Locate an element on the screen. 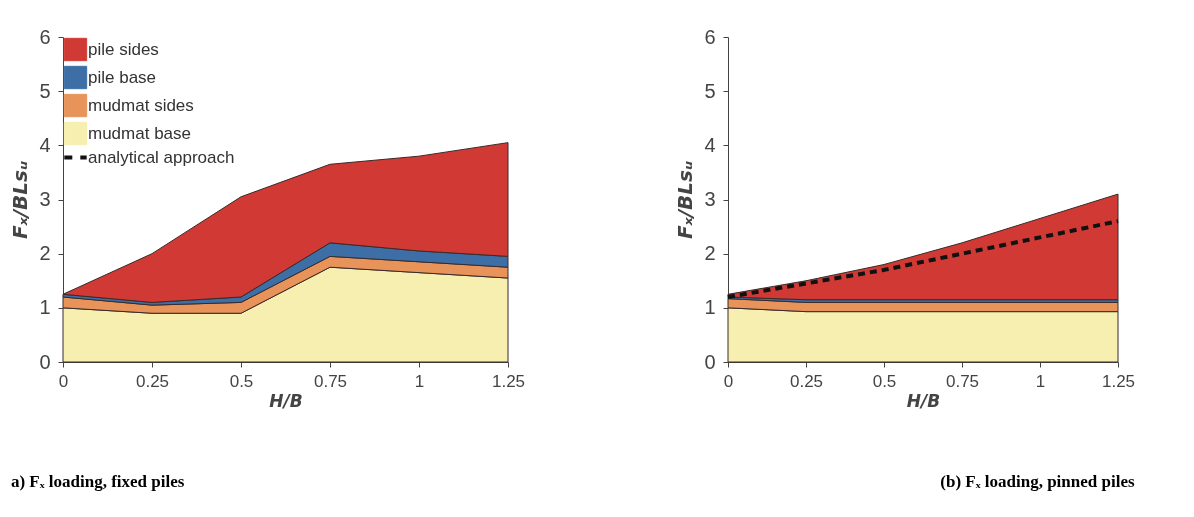  legend-label: pile base is located at coordinates (122, 77).